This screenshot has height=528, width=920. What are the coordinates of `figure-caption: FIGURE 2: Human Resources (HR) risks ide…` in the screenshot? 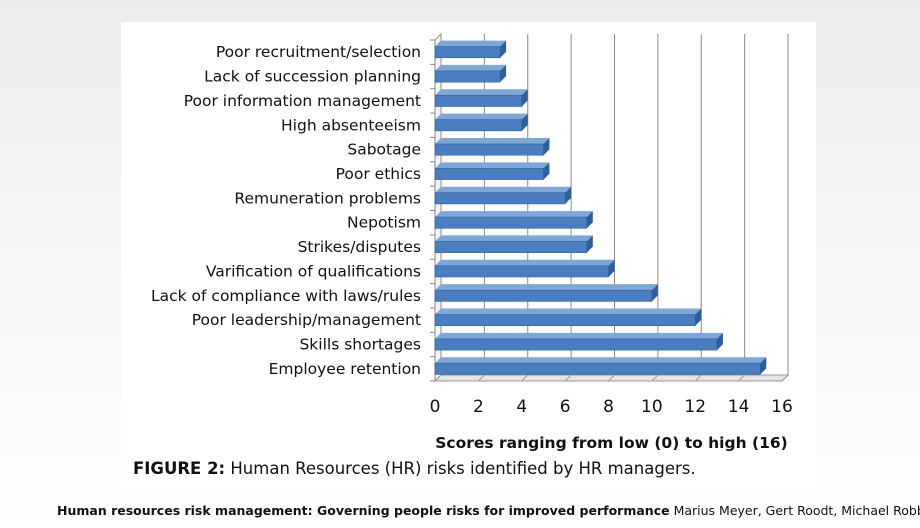 It's located at (414, 468).